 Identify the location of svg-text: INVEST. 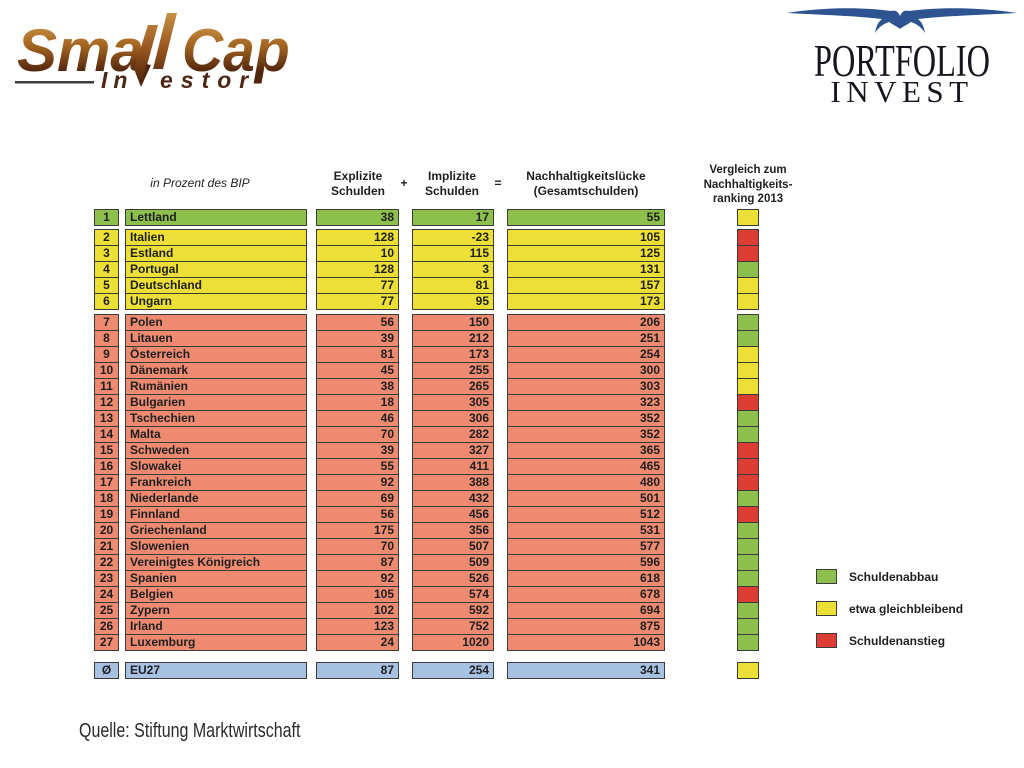
(901, 90).